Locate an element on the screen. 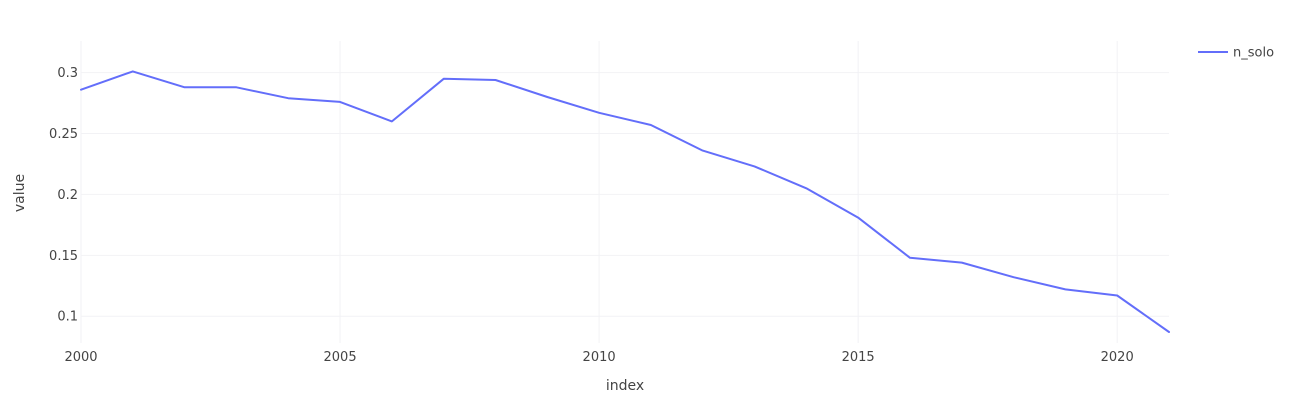  y-tick-label: 0.1 is located at coordinates (67, 317).